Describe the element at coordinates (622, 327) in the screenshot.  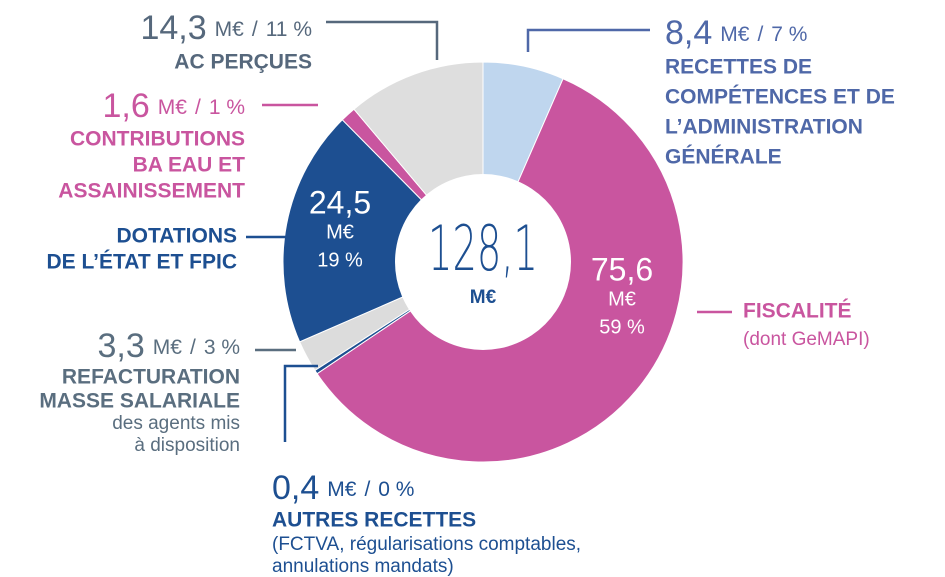
I see `percent-label: 59 %` at that location.